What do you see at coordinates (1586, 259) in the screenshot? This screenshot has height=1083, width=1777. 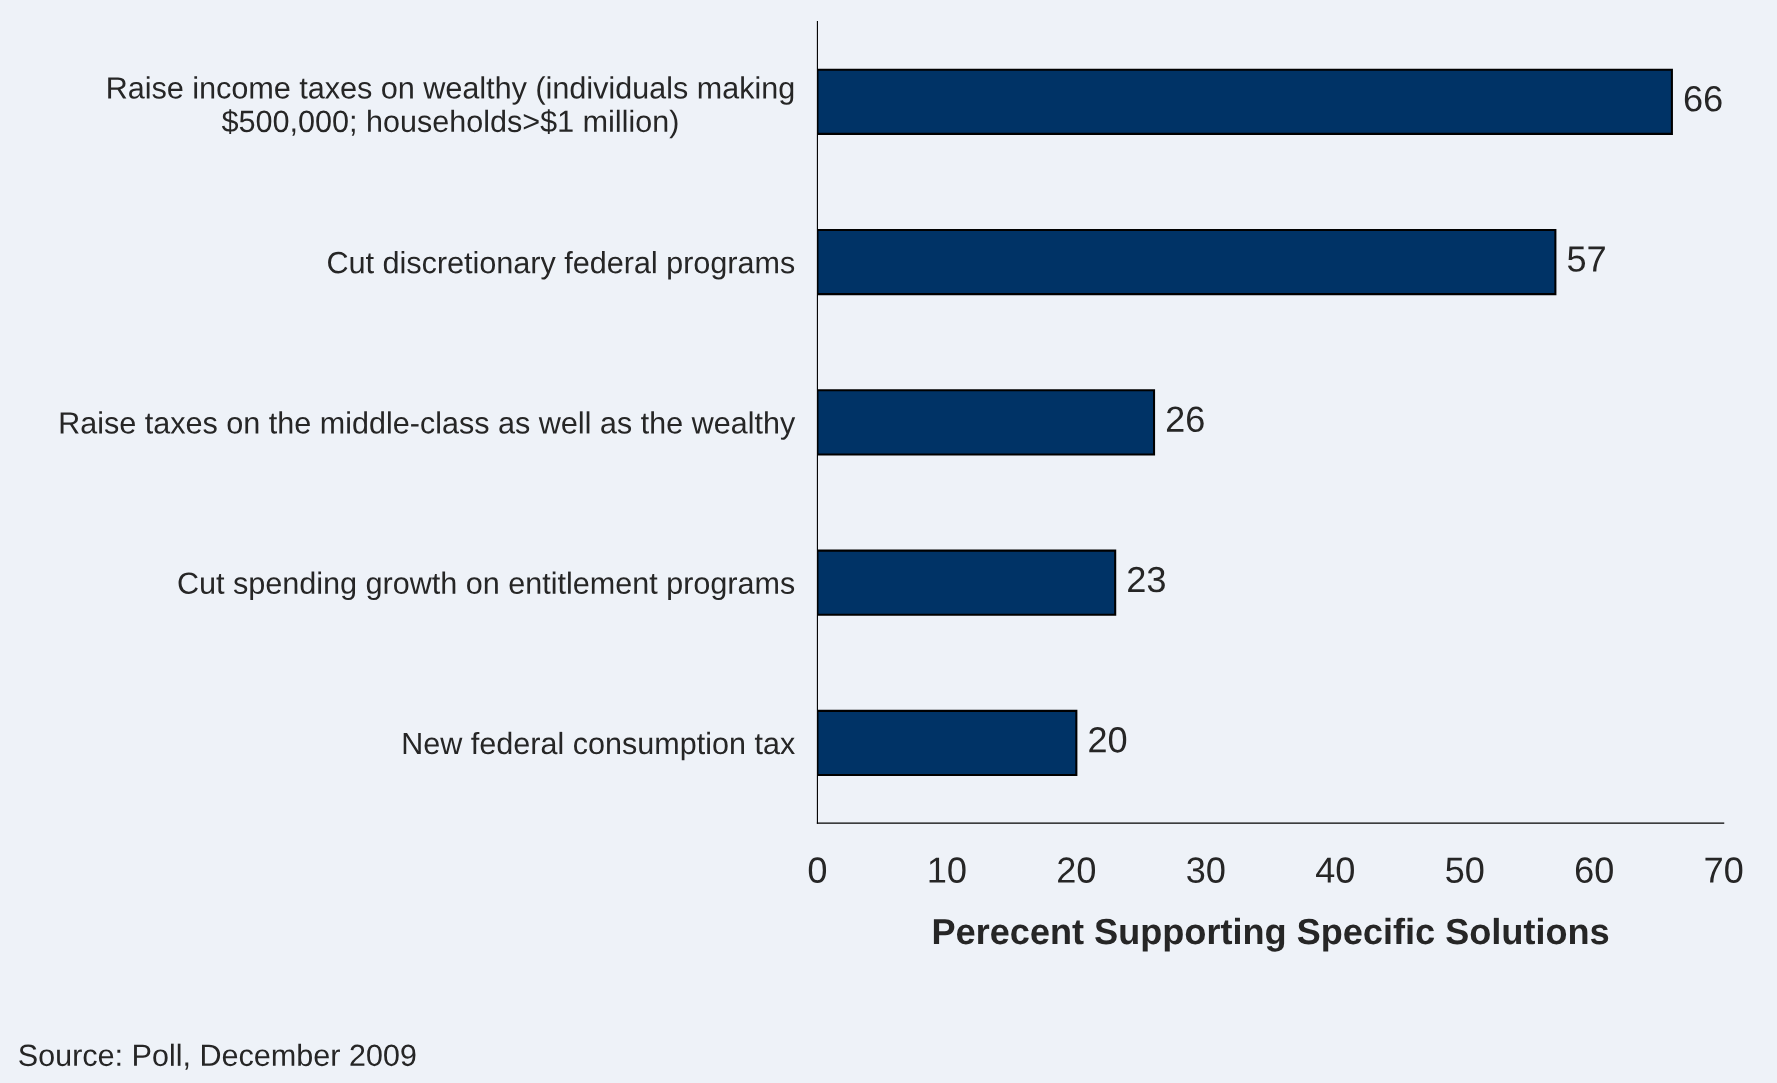 I see `data-label: 57` at bounding box center [1586, 259].